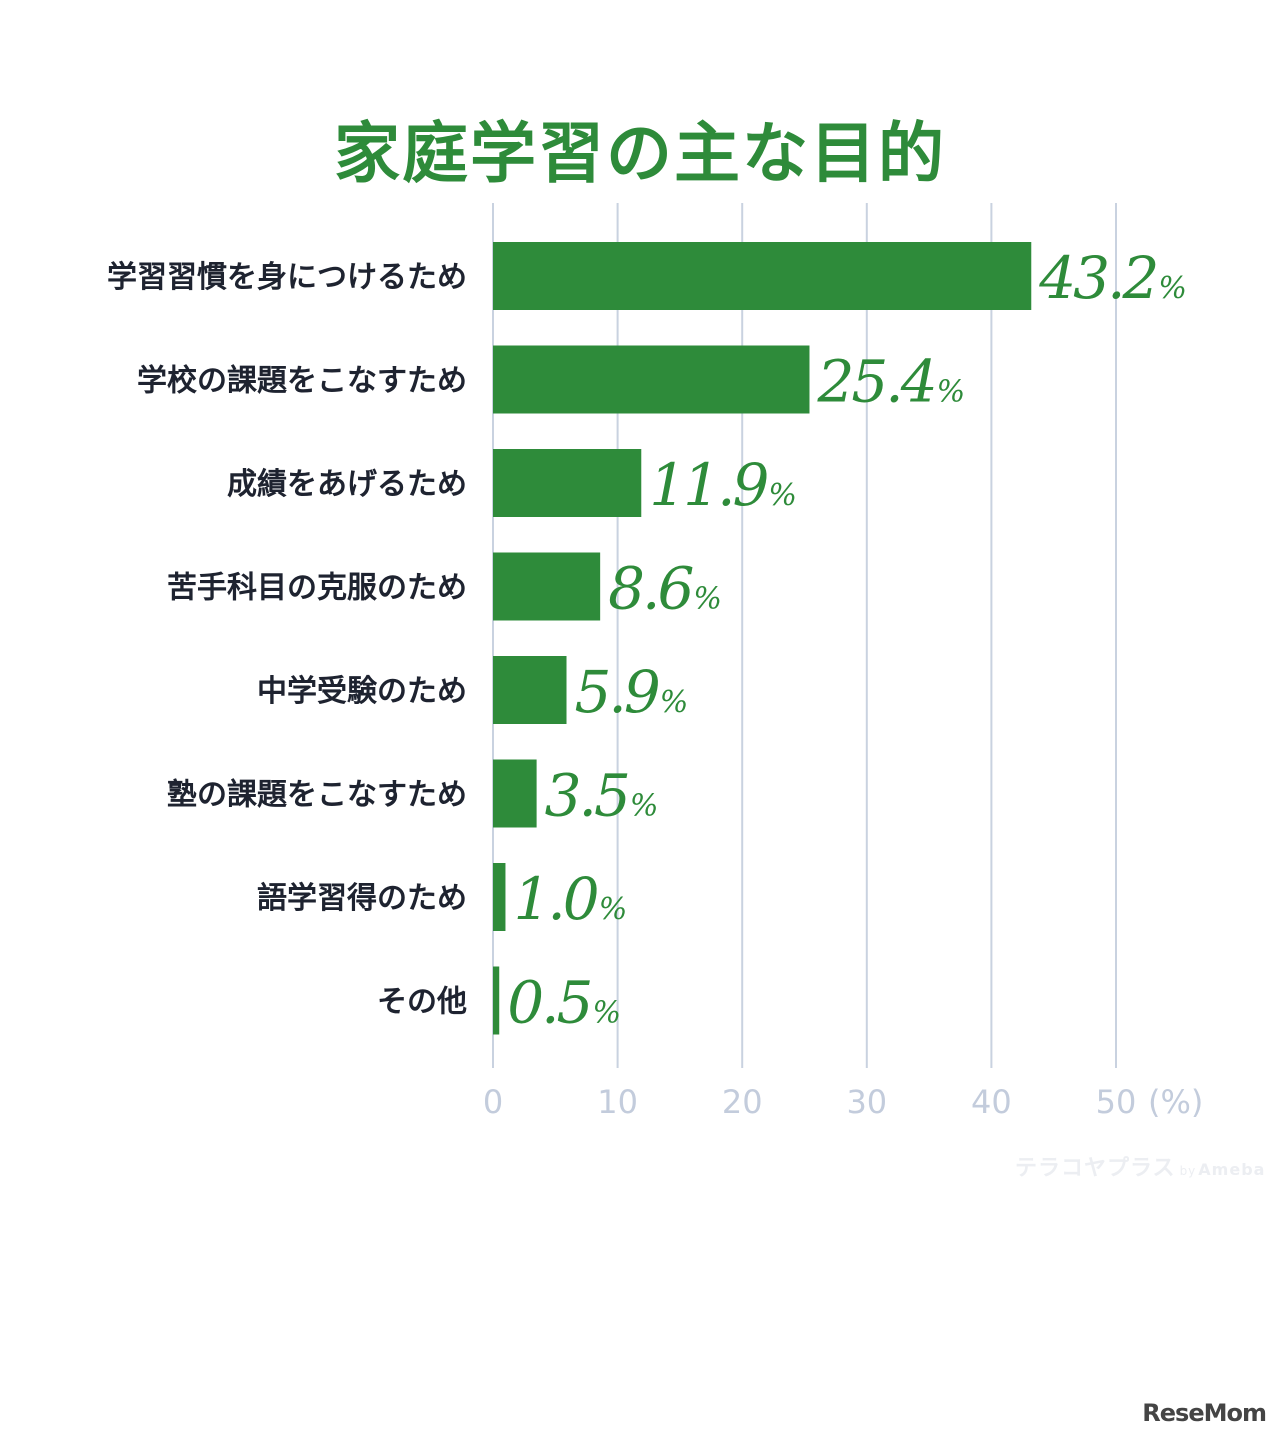 This screenshot has width=1280, height=1441. Describe the element at coordinates (302, 381) in the screenshot. I see `category-label: 学校の課題をこなすため` at that location.